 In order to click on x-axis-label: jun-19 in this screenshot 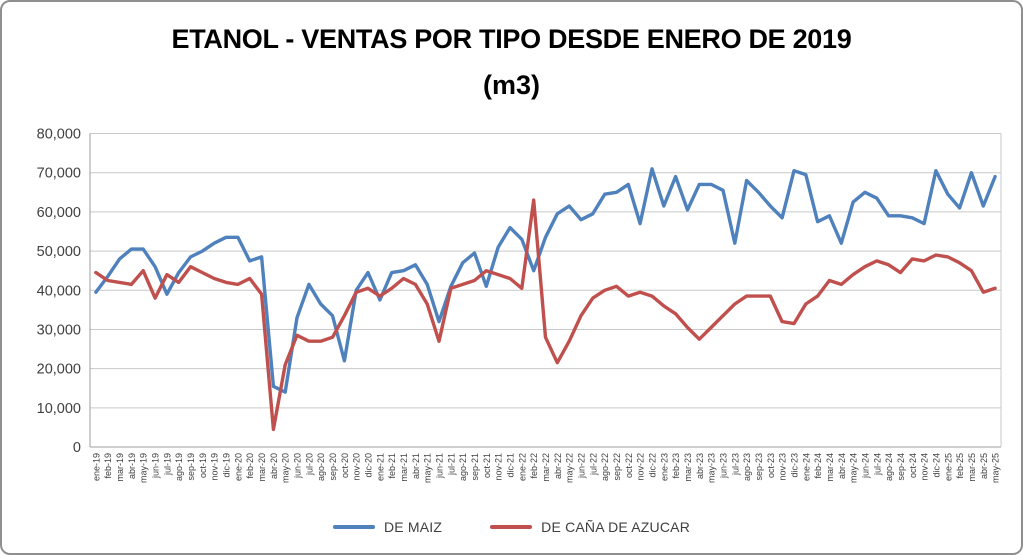, I will do `click(156, 466)`.